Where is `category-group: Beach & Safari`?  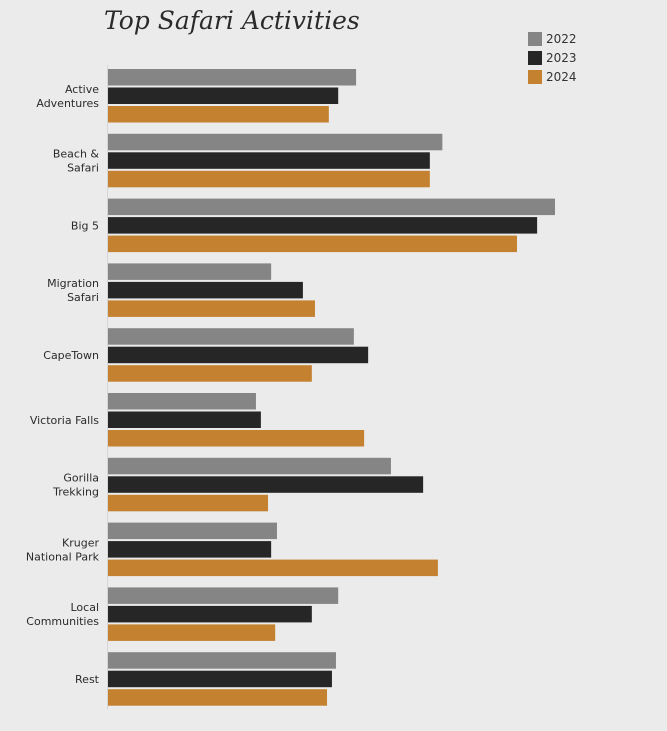 category-group: Beach & Safari is located at coordinates (248, 160).